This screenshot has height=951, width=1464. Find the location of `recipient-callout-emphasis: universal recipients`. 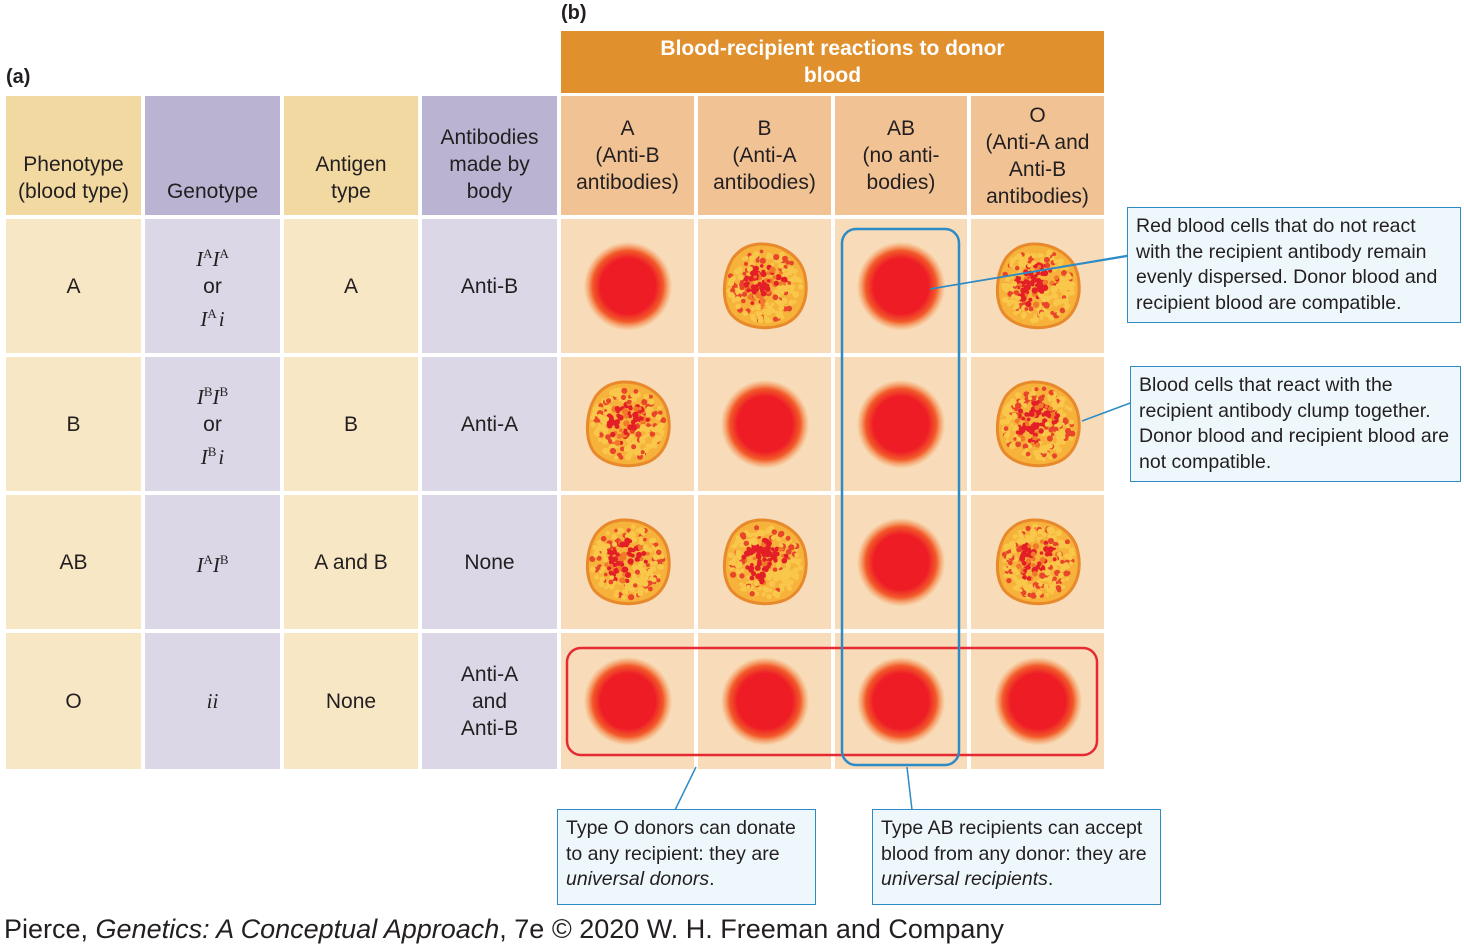

recipient-callout-emphasis: universal recipients is located at coordinates (964, 879).